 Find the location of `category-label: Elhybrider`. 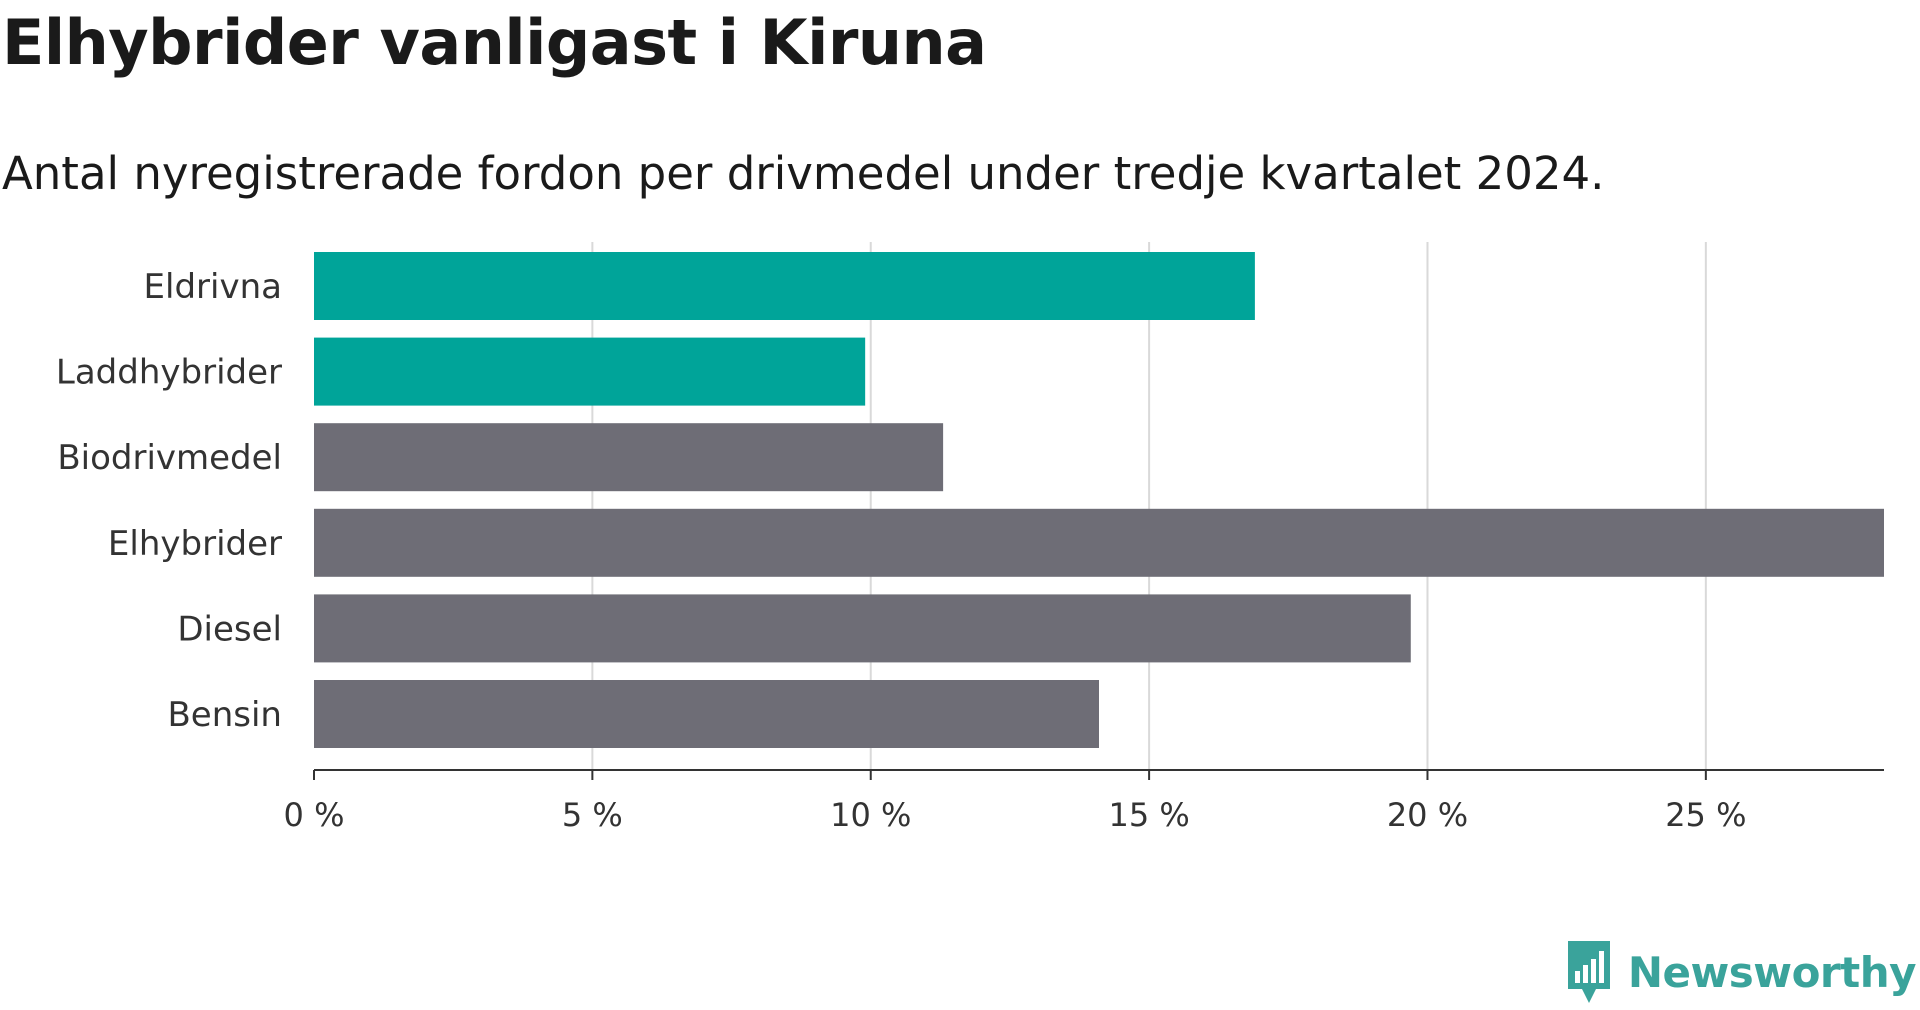

category-label: Elhybrider is located at coordinates (195, 544).